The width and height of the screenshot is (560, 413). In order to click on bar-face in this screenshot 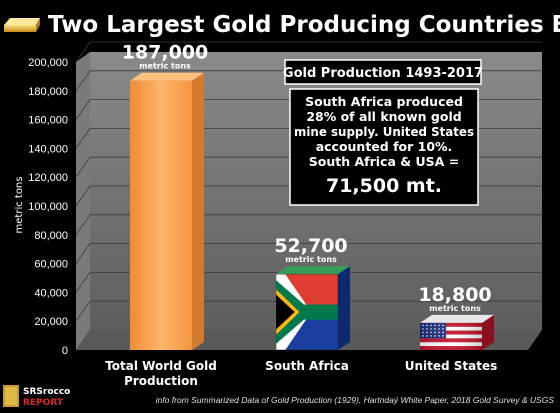, I will do `click(161, 215)`.